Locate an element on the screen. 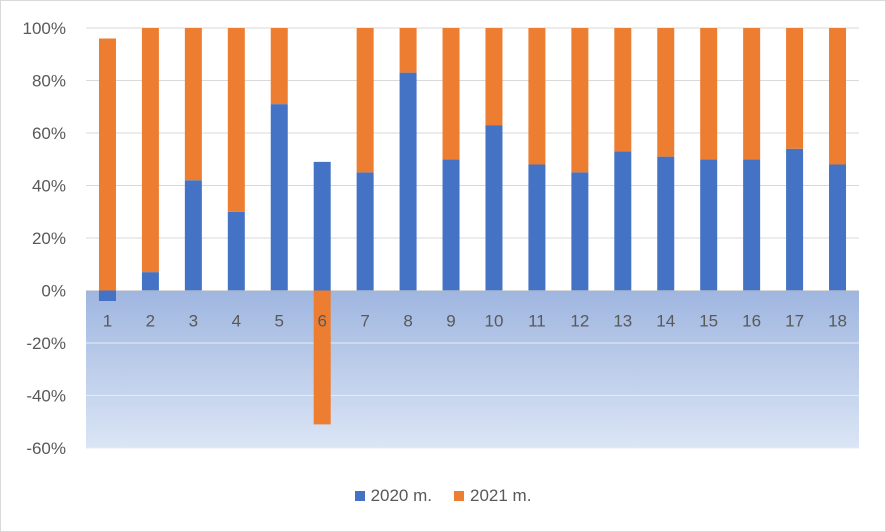 Image resolution: width=886 pixels, height=532 pixels. x-tick-label: 3 is located at coordinates (193, 321).